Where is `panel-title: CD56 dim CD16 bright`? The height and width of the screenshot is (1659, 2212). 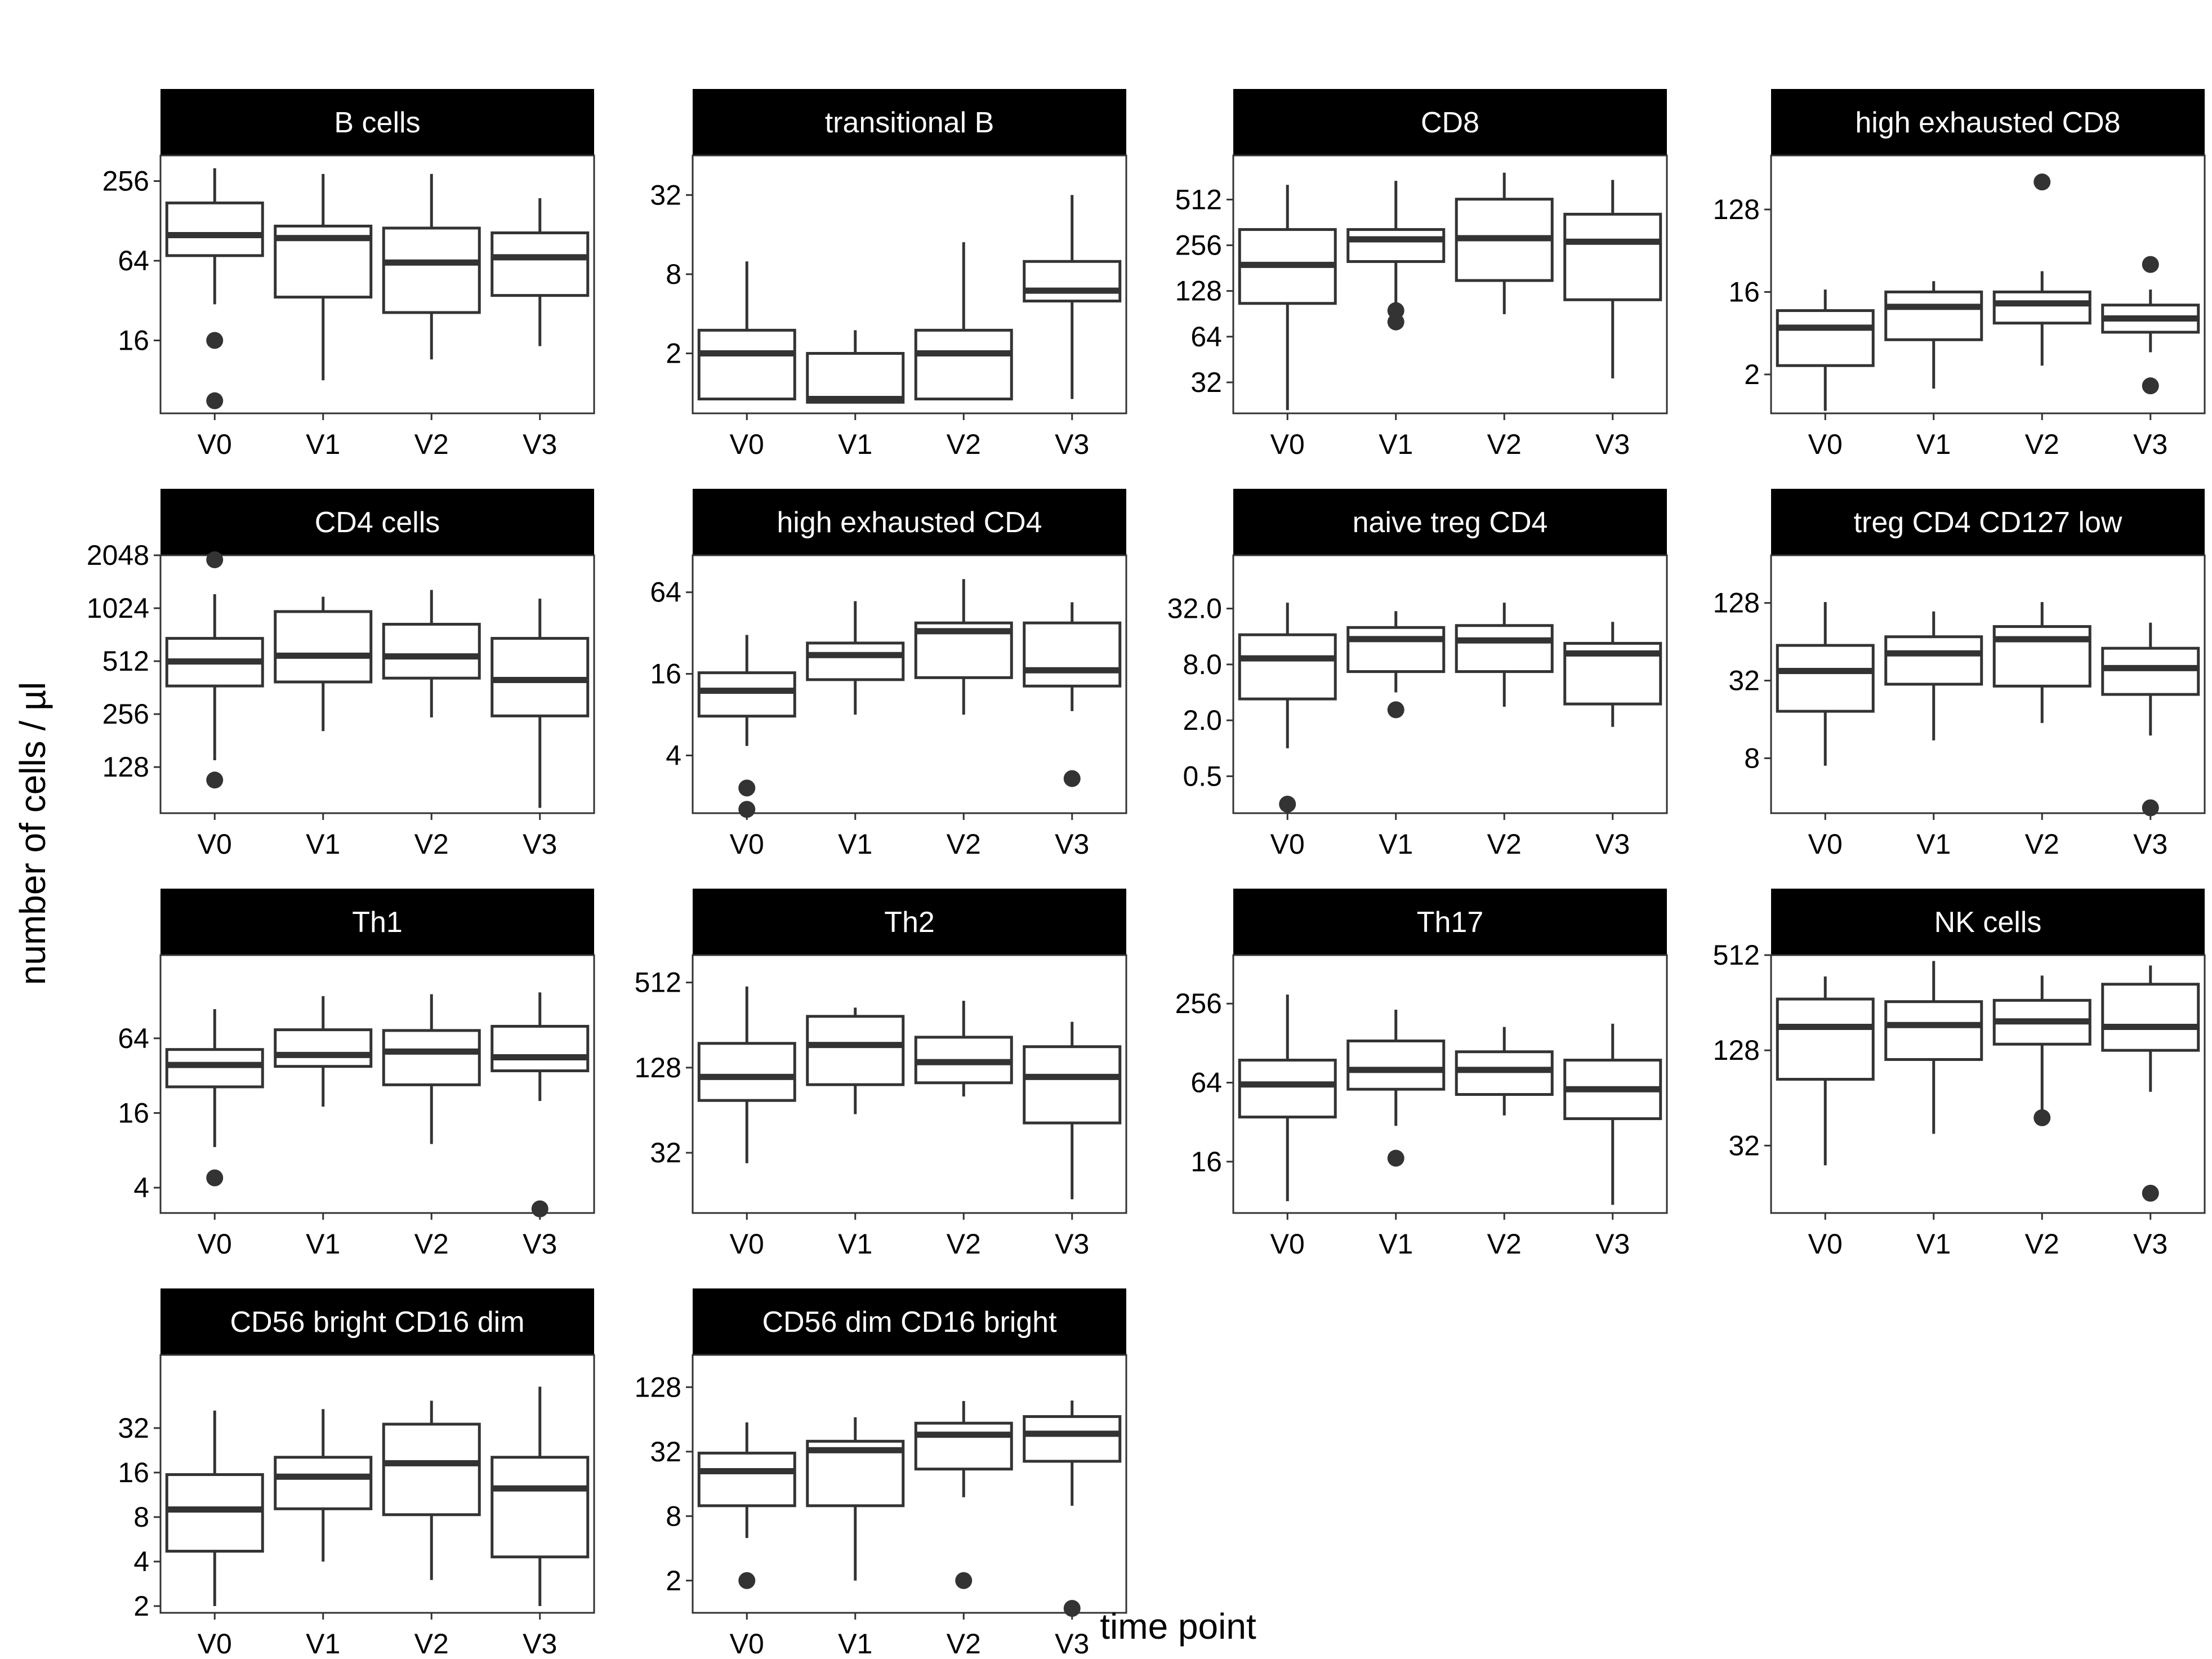 panel-title: CD56 dim CD16 bright is located at coordinates (909, 1322).